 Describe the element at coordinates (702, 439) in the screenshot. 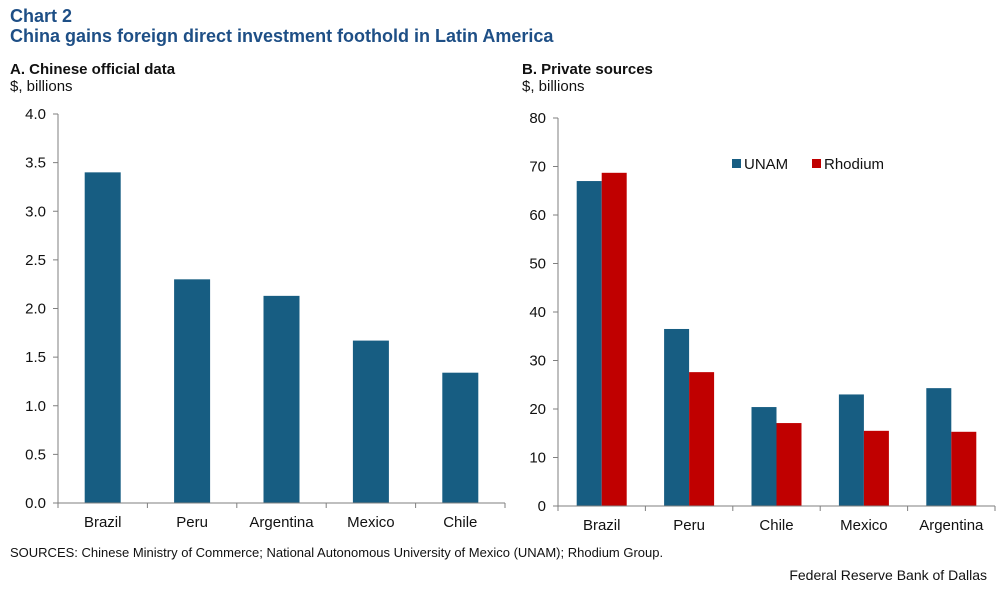

I see `panel-b-bar-peru-rhodium` at that location.